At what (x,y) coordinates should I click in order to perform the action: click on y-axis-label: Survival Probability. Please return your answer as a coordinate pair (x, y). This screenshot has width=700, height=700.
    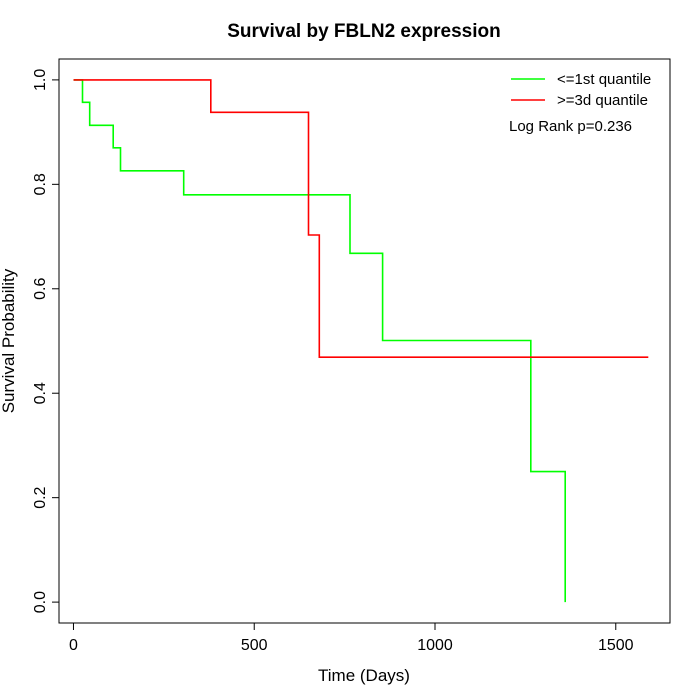
    Looking at the image, I should click on (9, 340).